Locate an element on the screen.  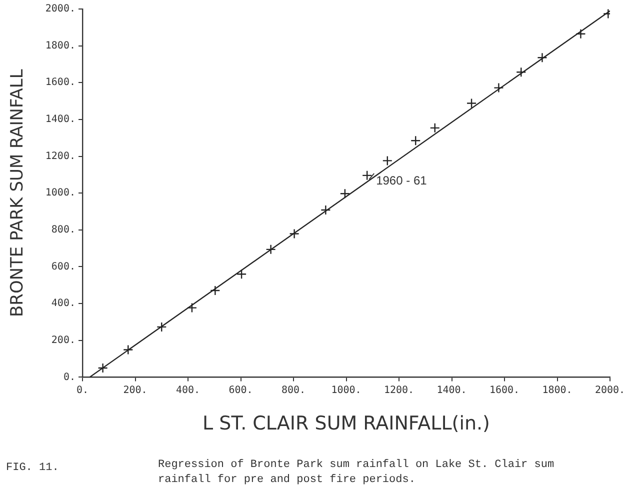
y-tick-label: 200. is located at coordinates (63, 340).